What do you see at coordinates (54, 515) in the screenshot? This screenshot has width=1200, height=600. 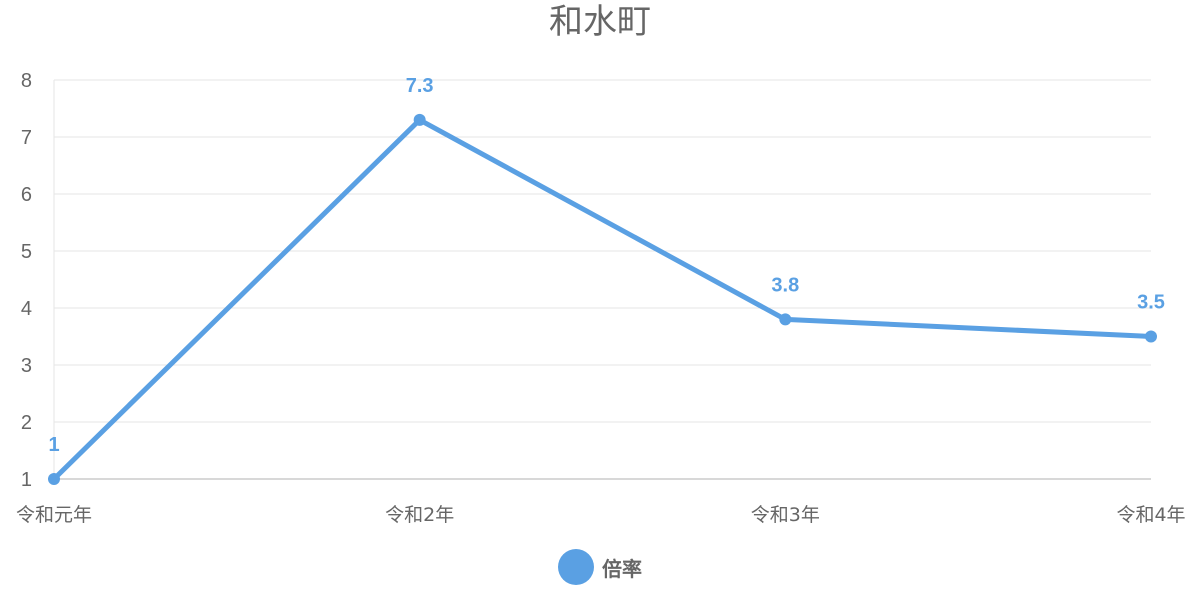 I see `x-tick-label: 令和元年` at bounding box center [54, 515].